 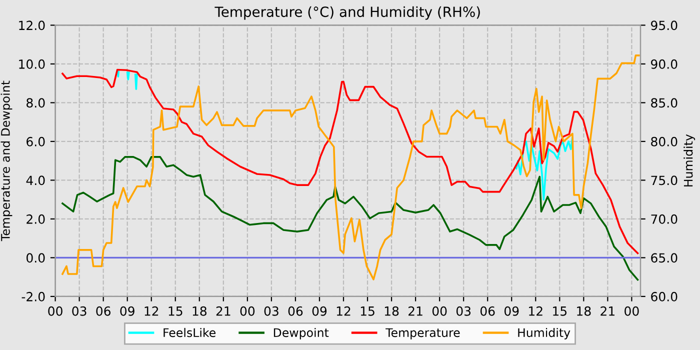 What do you see at coordinates (6, 161) in the screenshot?
I see `y-axis-title: Temperature and Dewpoint` at bounding box center [6, 161].